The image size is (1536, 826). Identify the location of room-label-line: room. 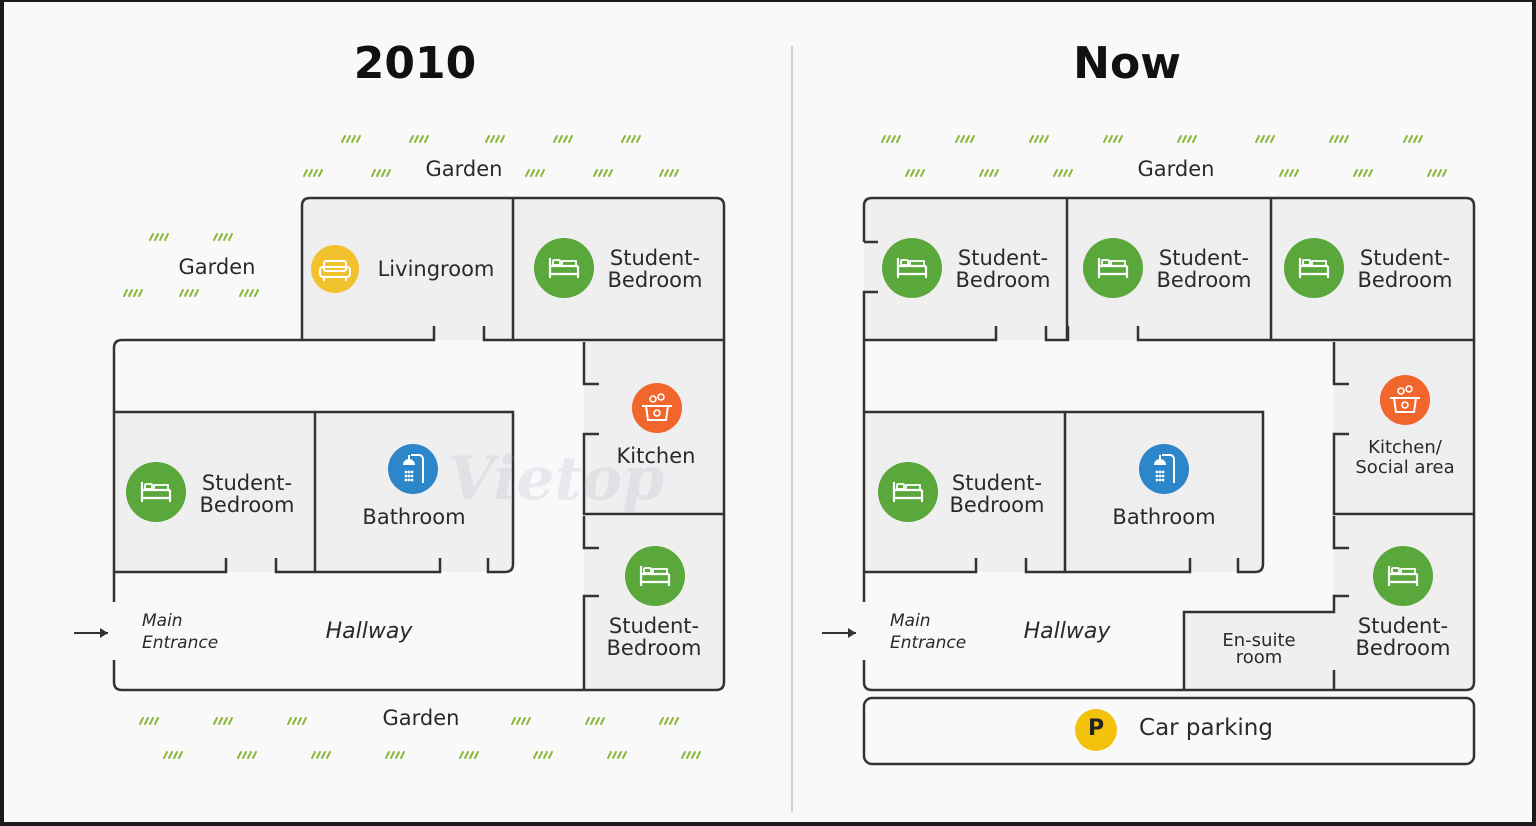
(1259, 657).